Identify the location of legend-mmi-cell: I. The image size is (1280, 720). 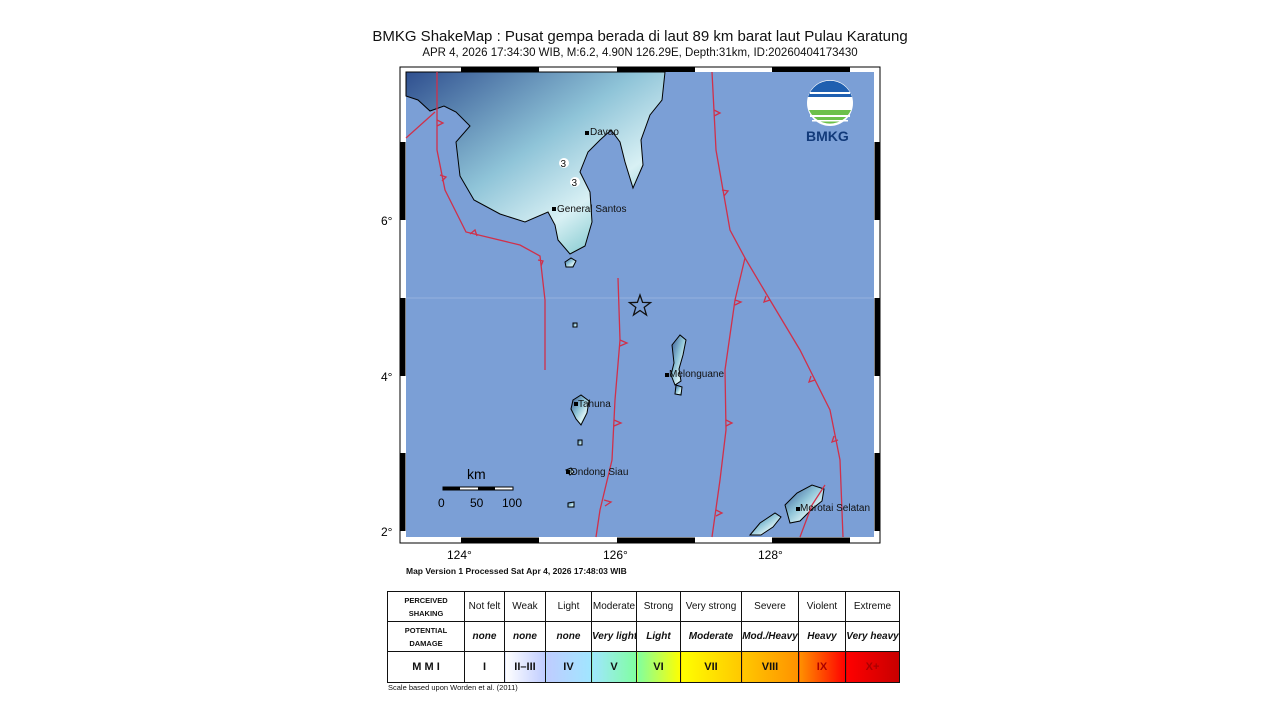
(484, 667).